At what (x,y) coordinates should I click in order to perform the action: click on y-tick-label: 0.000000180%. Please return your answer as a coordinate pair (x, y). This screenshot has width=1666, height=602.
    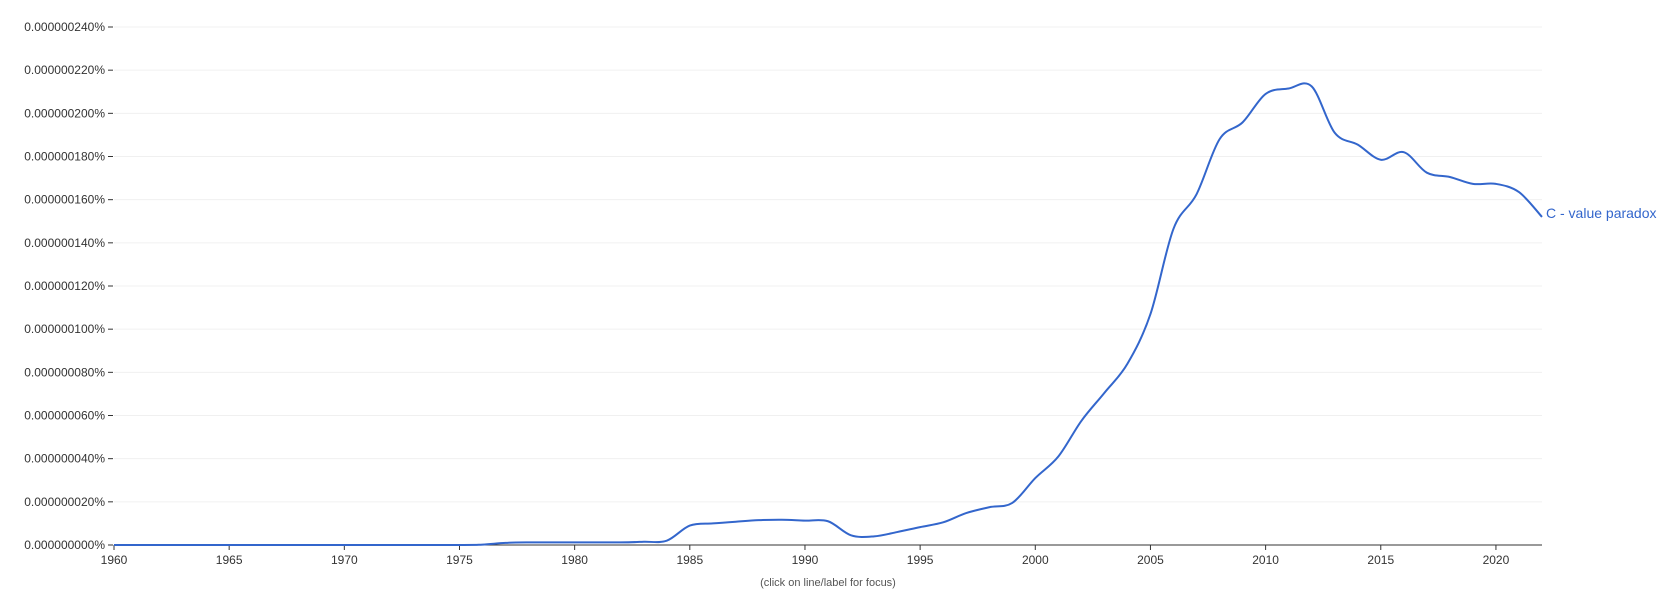
    Looking at the image, I should click on (64, 157).